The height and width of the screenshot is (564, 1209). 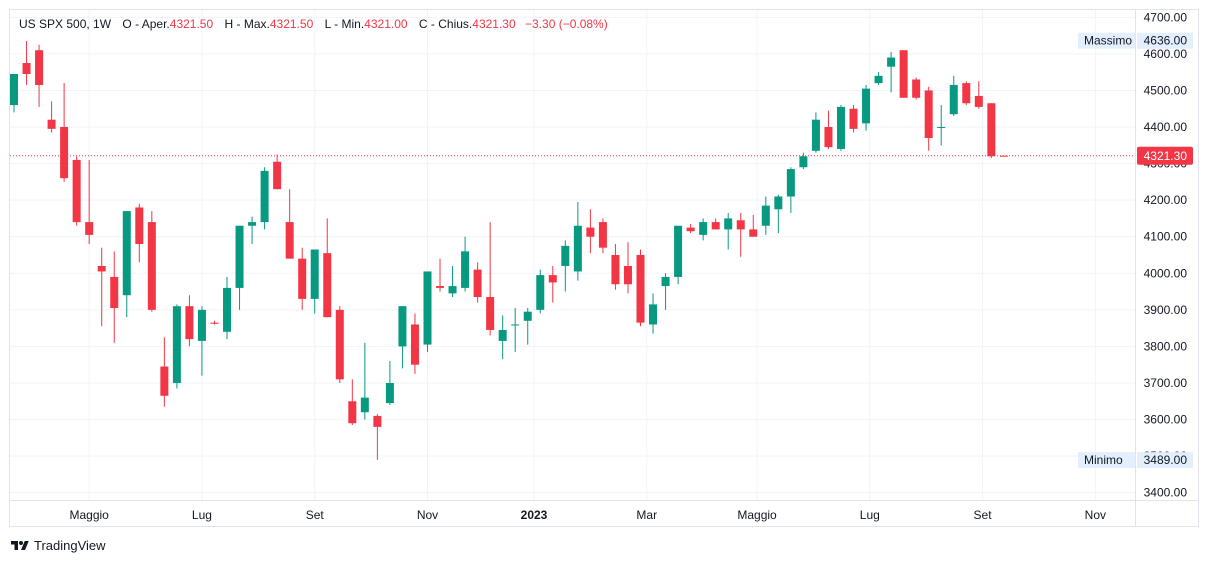 I want to click on last-price-label: 4321.30, so click(x=1166, y=156).